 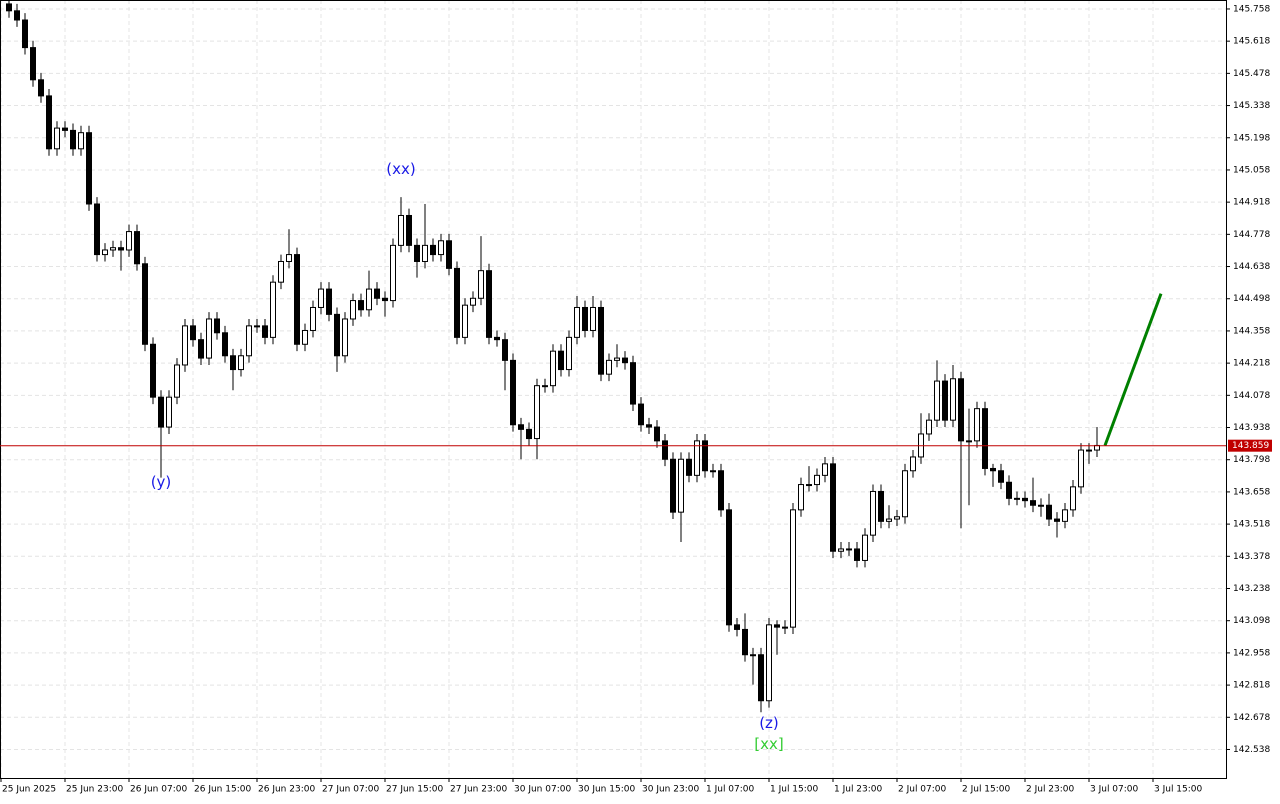 I want to click on y-tick-label: 143.658, so click(x=1251, y=492).